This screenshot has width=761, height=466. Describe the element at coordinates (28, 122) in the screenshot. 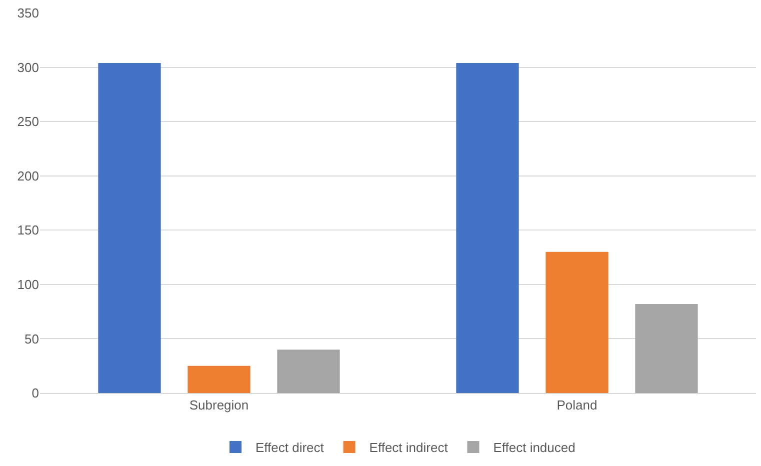

I see `y-tick-label: 250` at that location.